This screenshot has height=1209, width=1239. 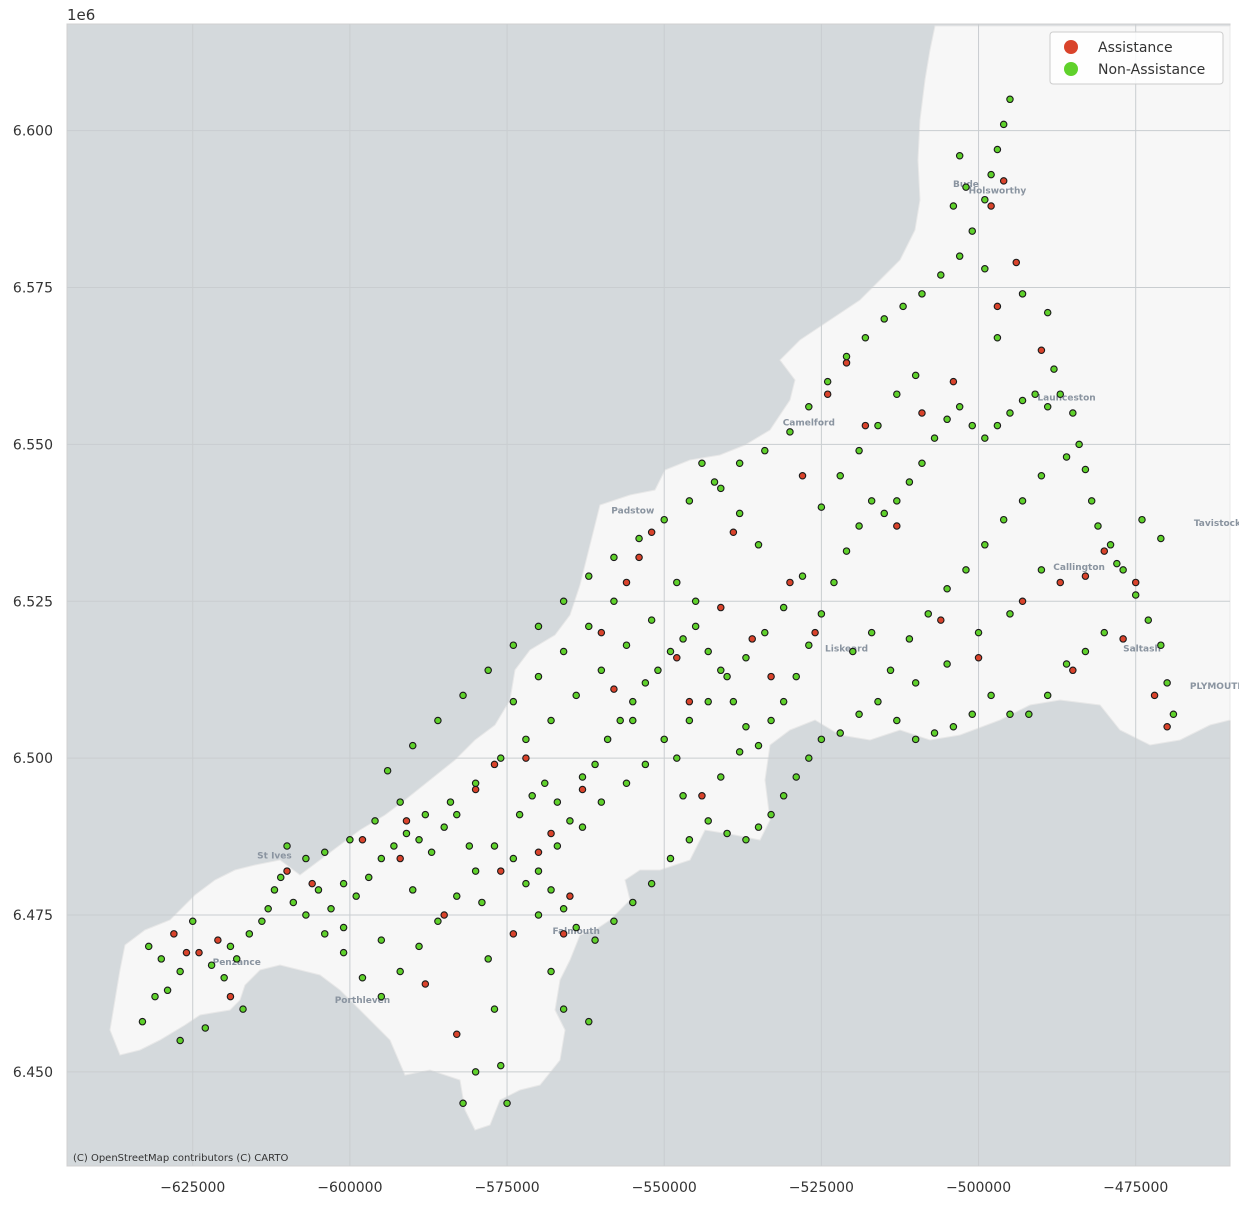 What do you see at coordinates (821, 1188) in the screenshot?
I see `x-tick-label: −525000` at bounding box center [821, 1188].